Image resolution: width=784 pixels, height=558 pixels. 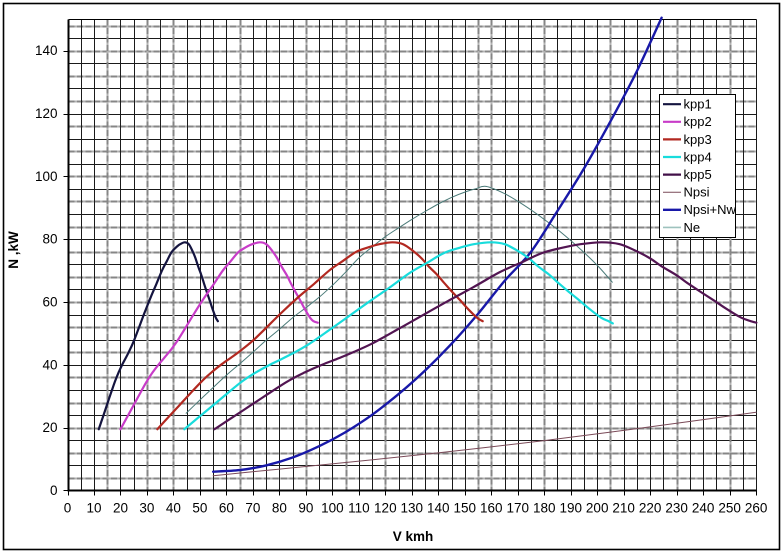 What do you see at coordinates (698, 104) in the screenshot?
I see `svg-text: kpp1` at bounding box center [698, 104].